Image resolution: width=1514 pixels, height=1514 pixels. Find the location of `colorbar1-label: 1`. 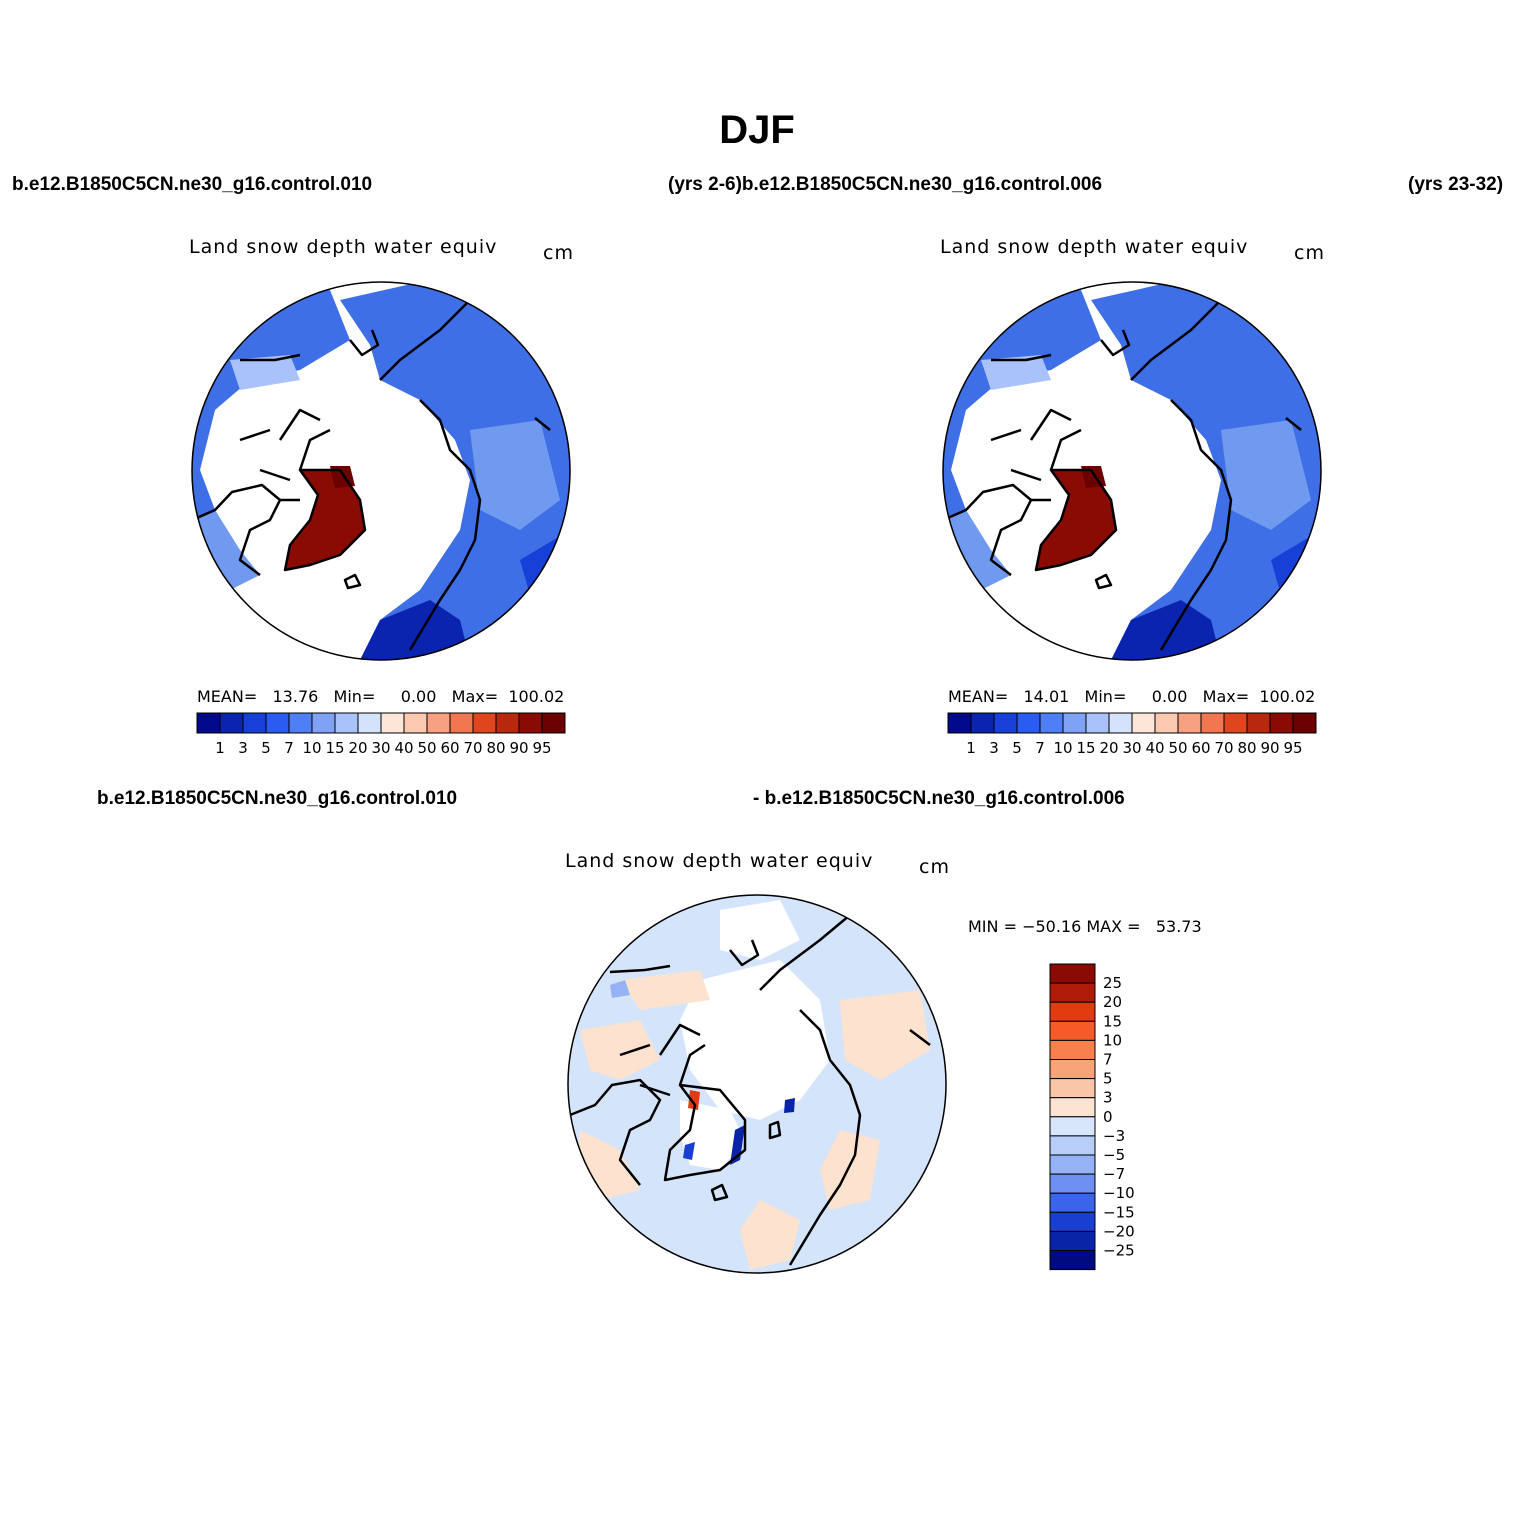

colorbar1-label: 1 is located at coordinates (220, 748).